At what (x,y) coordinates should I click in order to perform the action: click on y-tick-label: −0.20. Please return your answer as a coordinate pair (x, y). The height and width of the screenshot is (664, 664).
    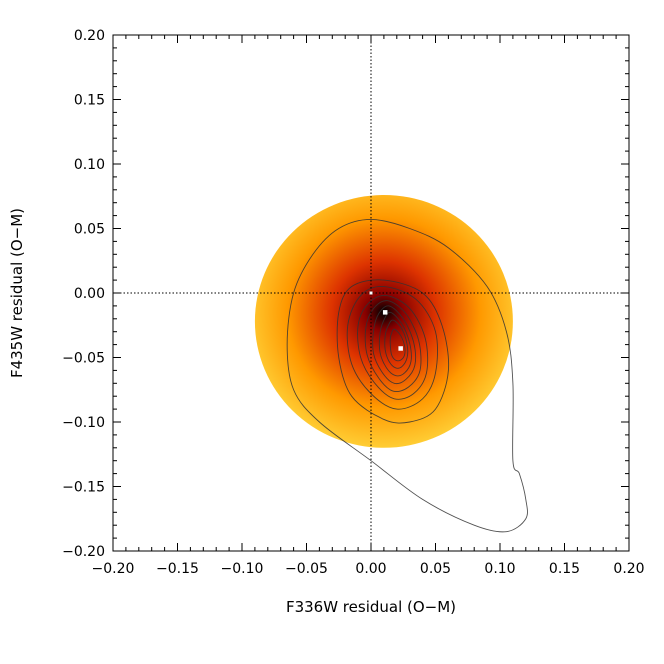
    Looking at the image, I should click on (83, 552).